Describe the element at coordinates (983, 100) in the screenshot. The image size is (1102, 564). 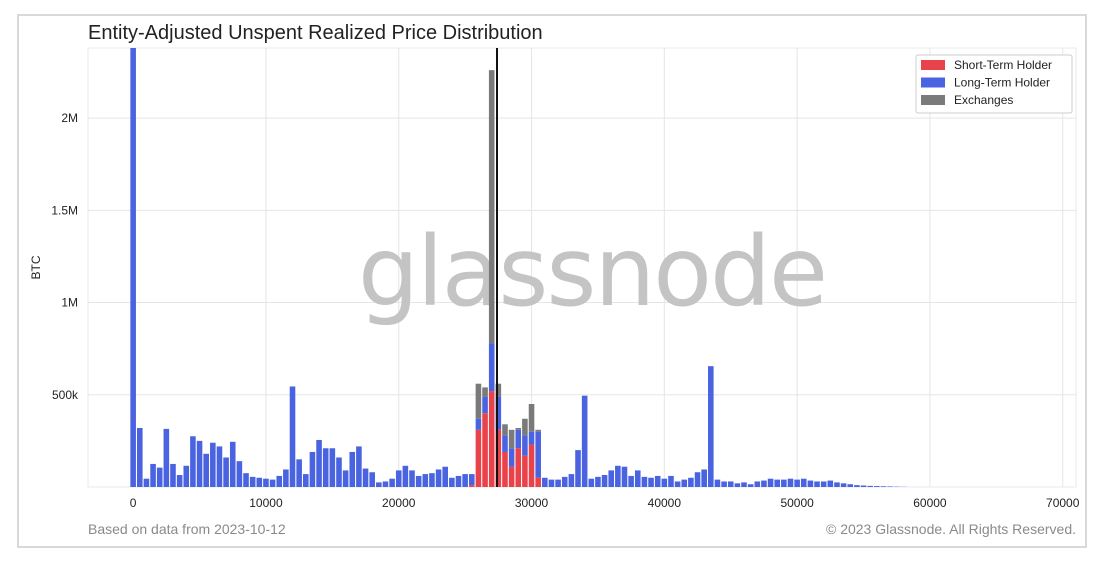
I see `legend-label: Exchanges` at that location.